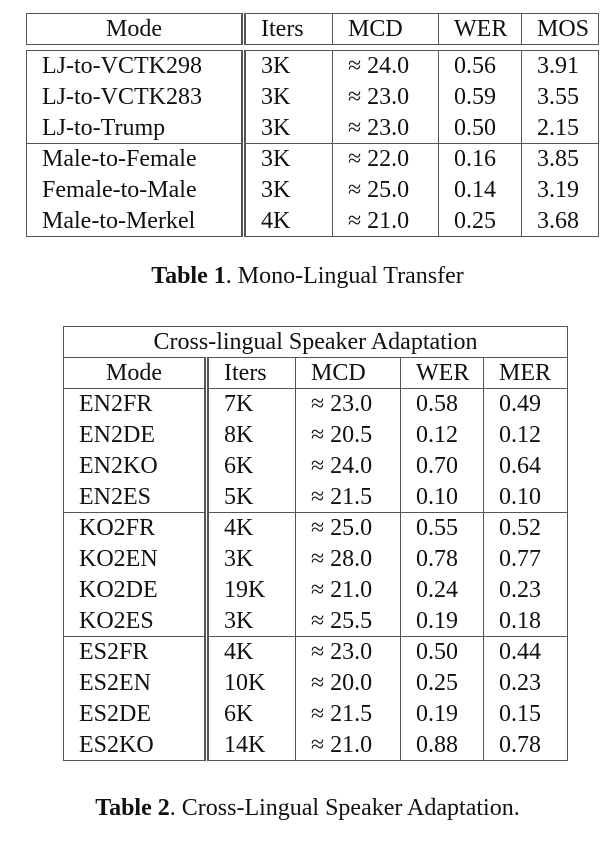 Image resolution: width=600 pixels, height=848 pixels. I want to click on table-cell: 0.58, so click(442, 404).